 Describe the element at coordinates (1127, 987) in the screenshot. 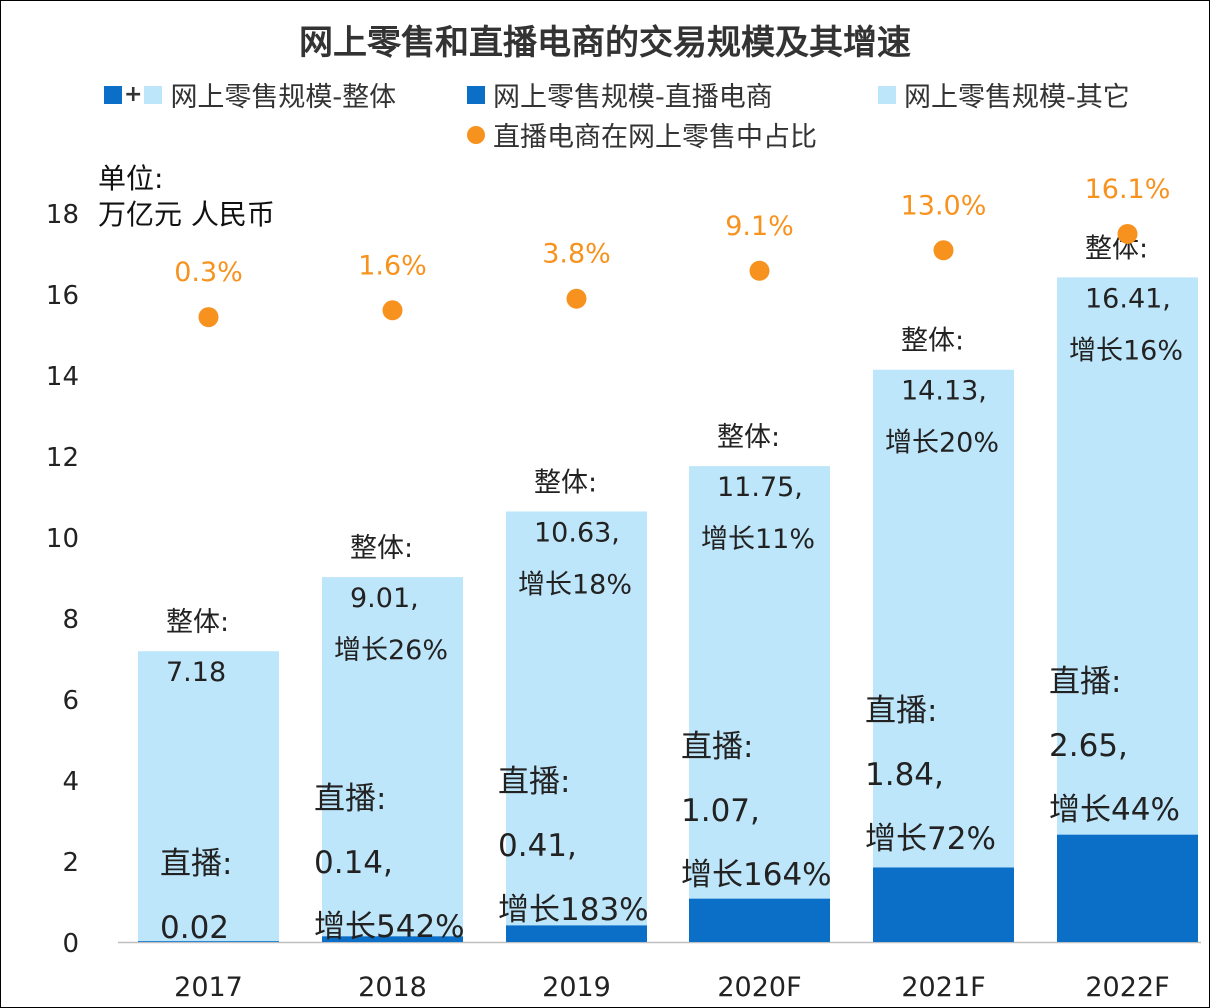

I see `x-tick-label: 2022F` at that location.